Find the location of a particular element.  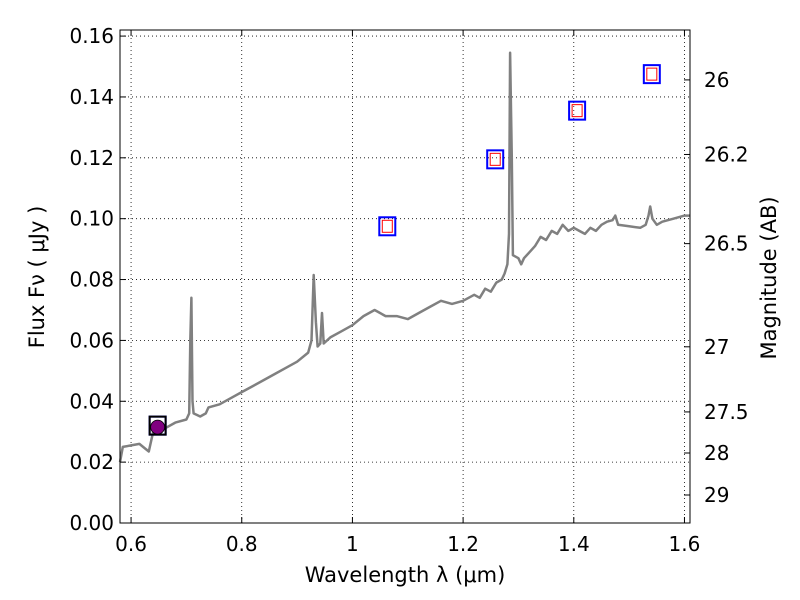

y-tick-label: 0.16 is located at coordinates (91, 36).